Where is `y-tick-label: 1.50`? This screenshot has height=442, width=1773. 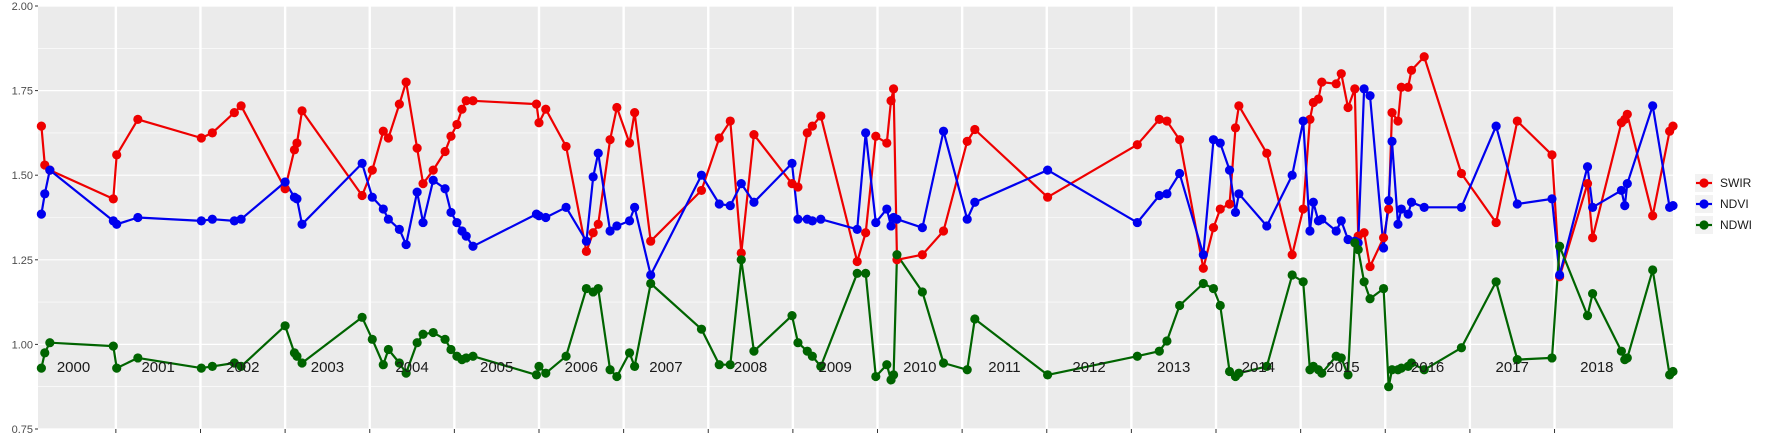
y-tick-label: 1.50 is located at coordinates (22, 176).